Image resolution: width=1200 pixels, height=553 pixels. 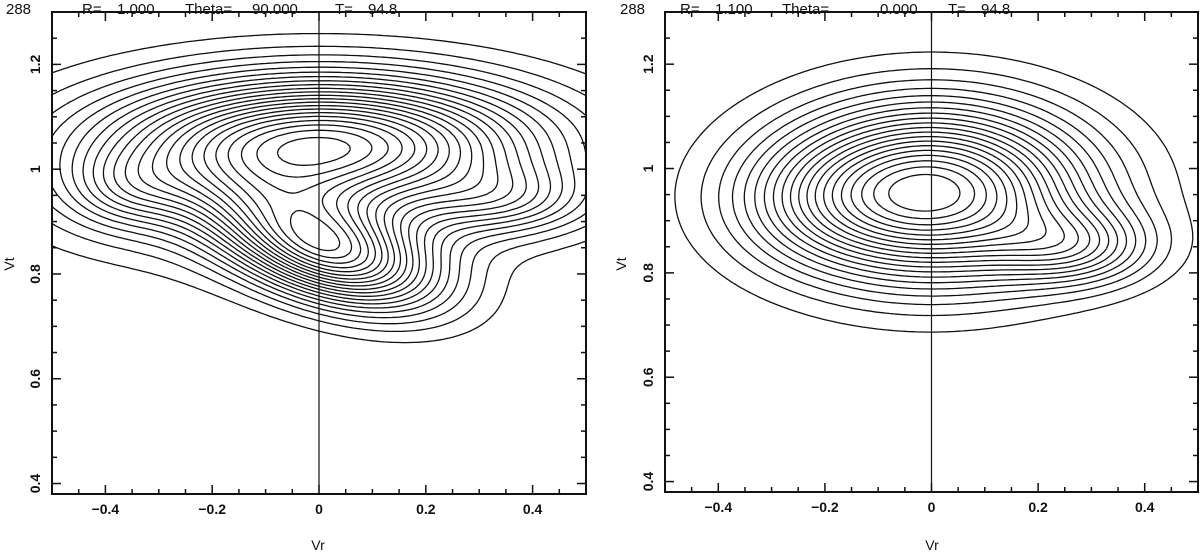 I want to click on theta-value: 90.000, so click(x=275, y=9).